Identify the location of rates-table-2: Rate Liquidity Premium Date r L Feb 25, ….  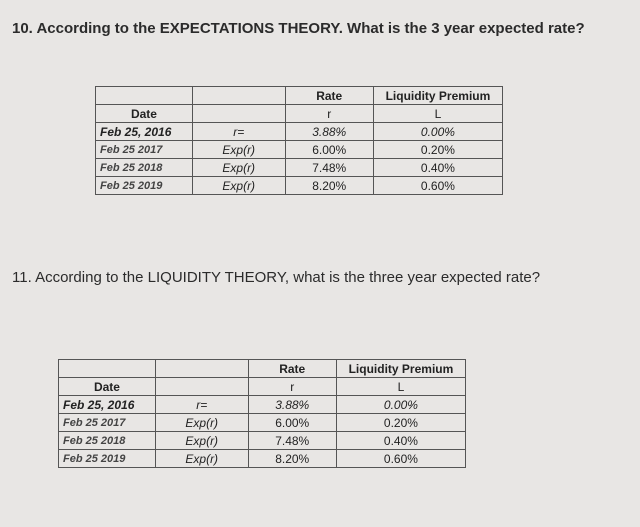
(262, 413).